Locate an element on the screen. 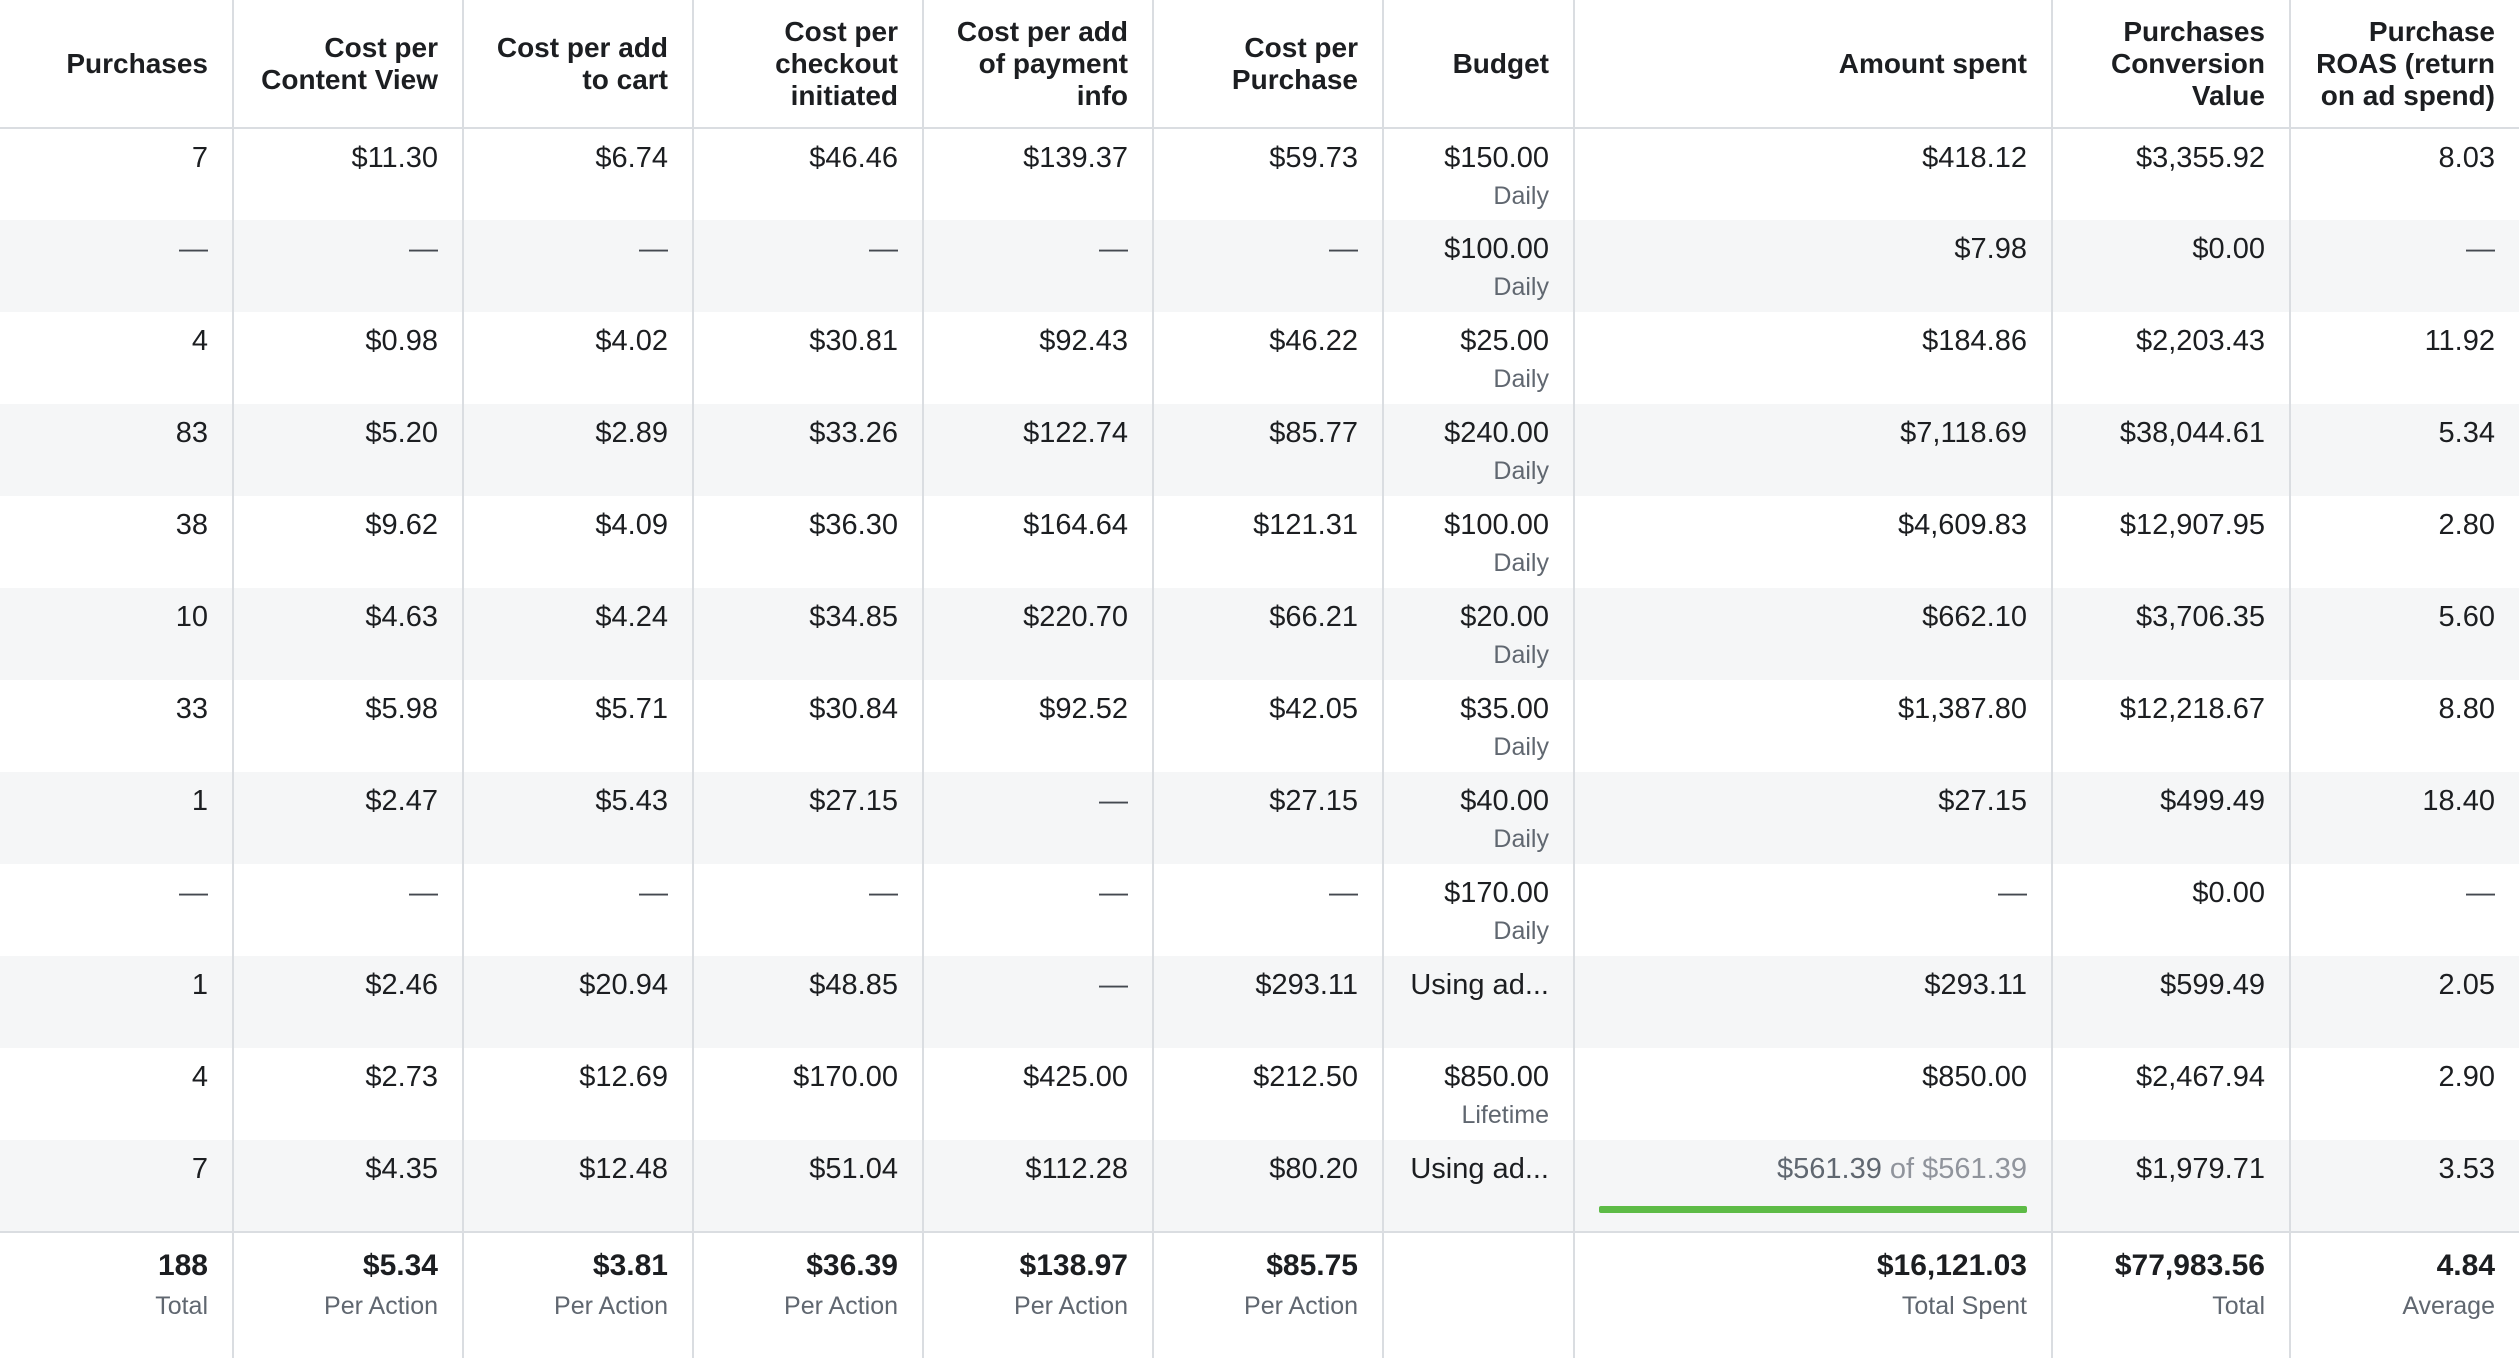 Image resolution: width=2519 pixels, height=1358 pixels. cell-purchases: 1 is located at coordinates (116, 1002).